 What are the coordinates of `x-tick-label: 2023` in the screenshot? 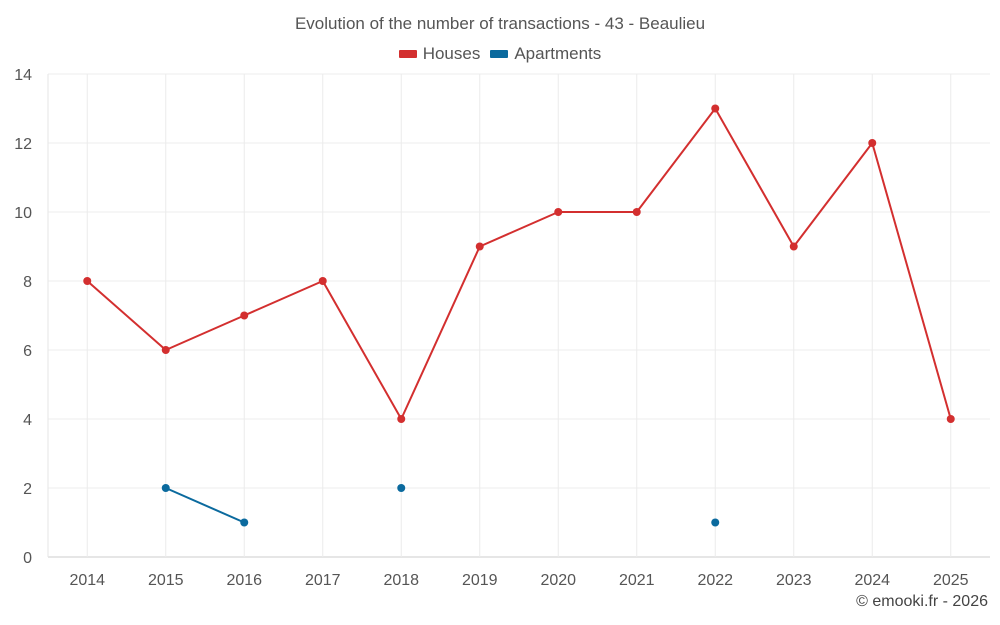 It's located at (794, 580).